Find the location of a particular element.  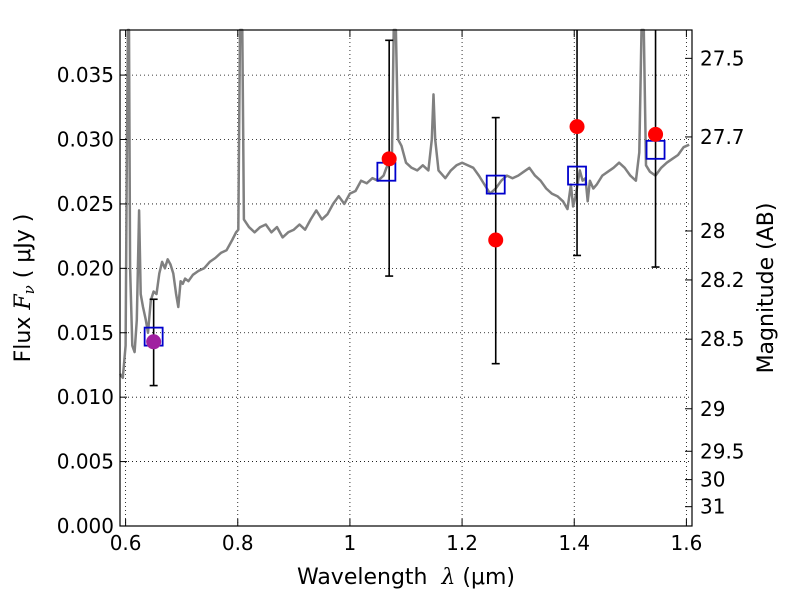

x-tick-label: 0.8 is located at coordinates (238, 543).